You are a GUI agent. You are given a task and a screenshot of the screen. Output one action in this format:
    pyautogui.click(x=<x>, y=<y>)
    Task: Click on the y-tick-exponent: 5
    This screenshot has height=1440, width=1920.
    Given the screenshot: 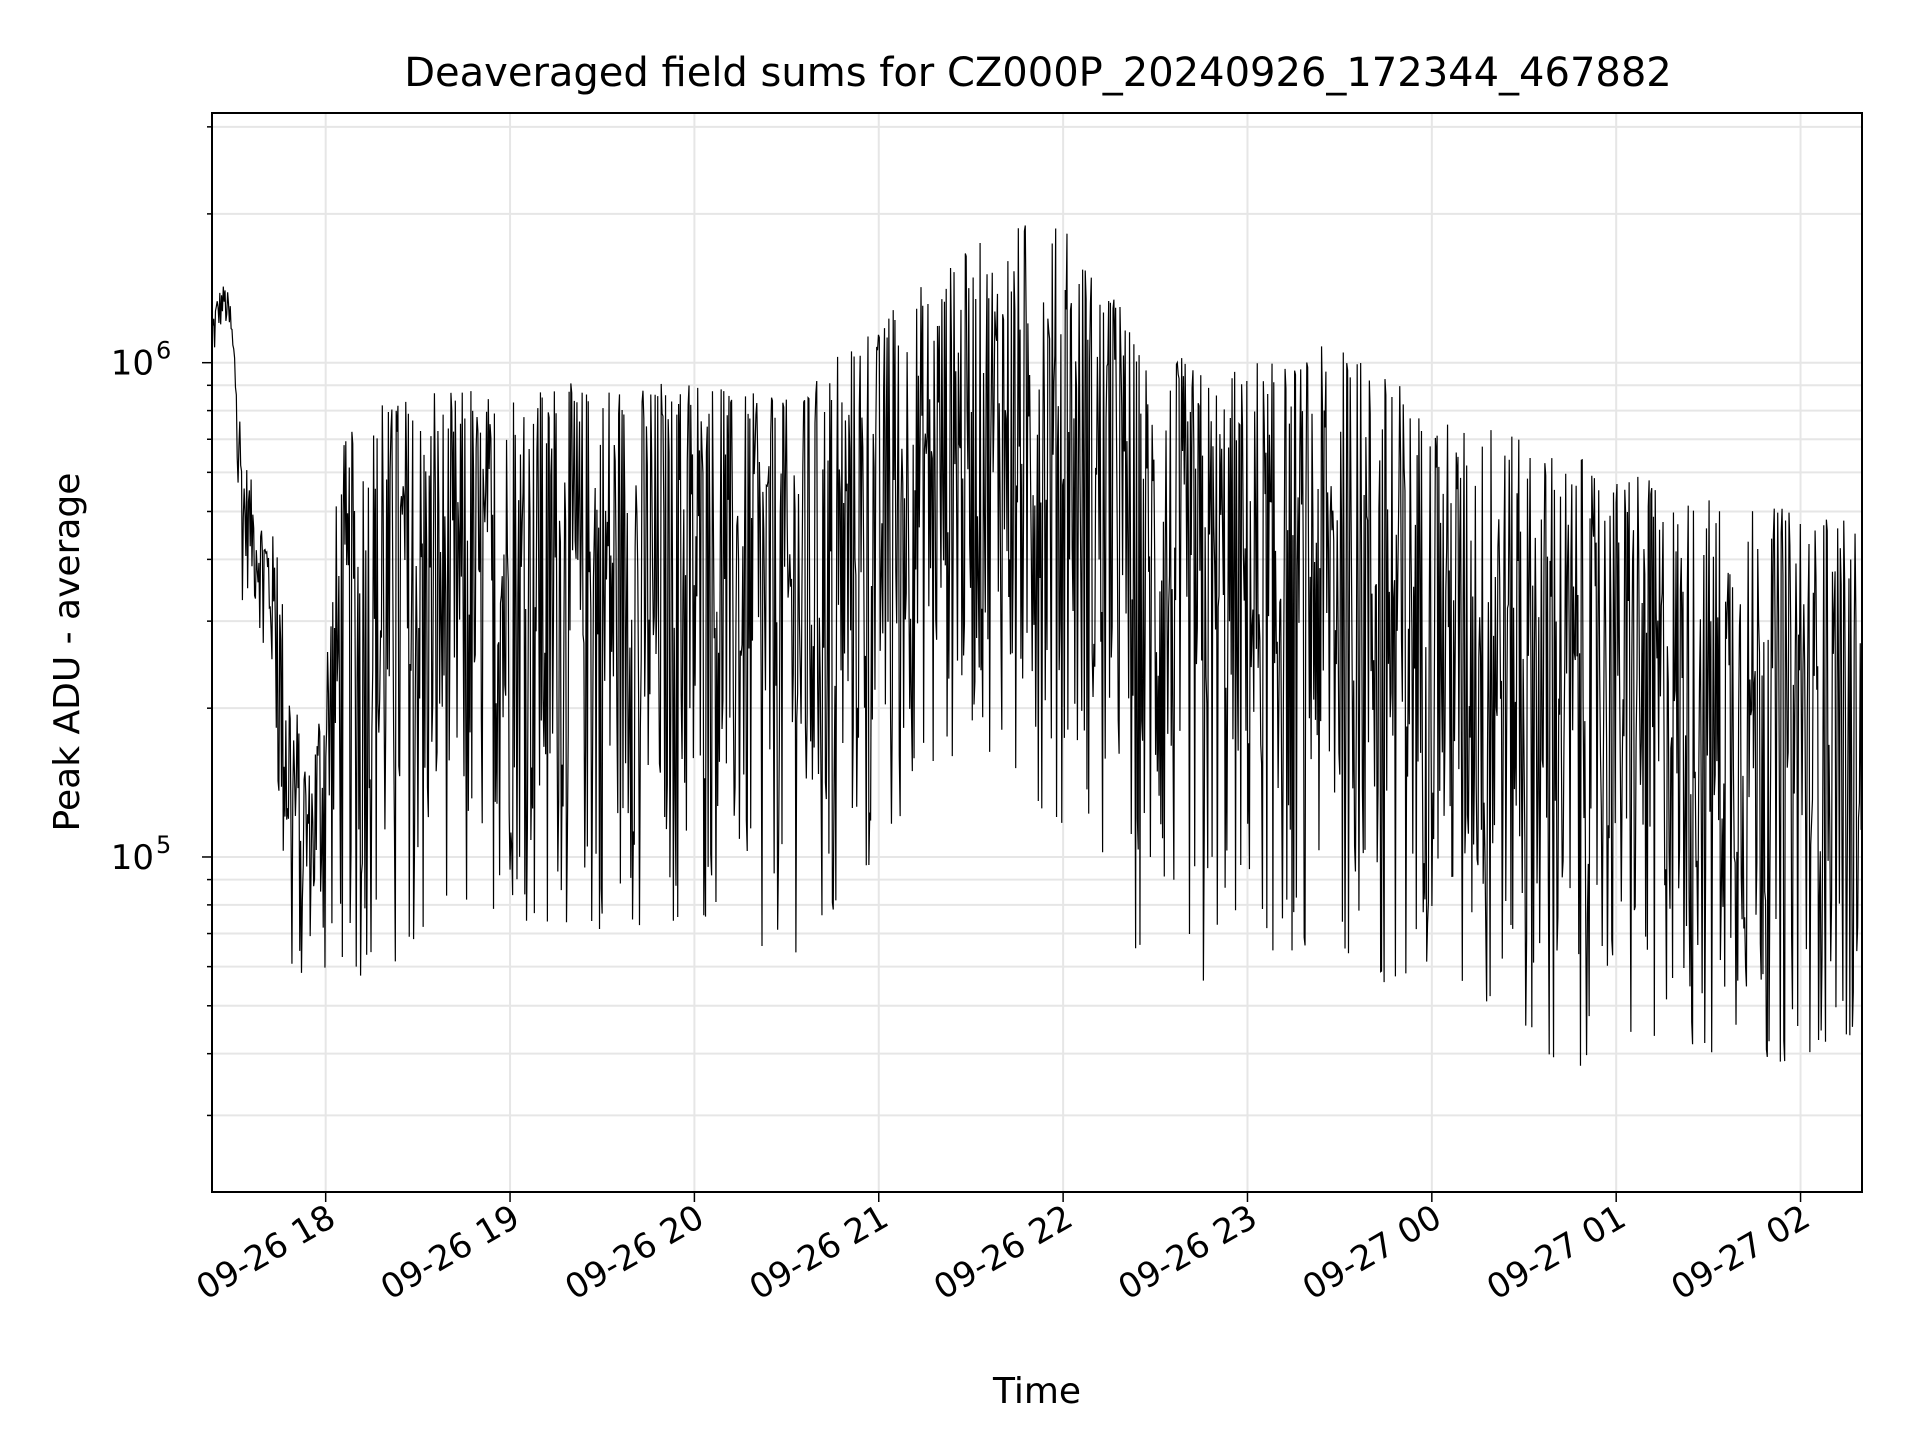 What is the action you would take?
    pyautogui.click(x=163, y=845)
    